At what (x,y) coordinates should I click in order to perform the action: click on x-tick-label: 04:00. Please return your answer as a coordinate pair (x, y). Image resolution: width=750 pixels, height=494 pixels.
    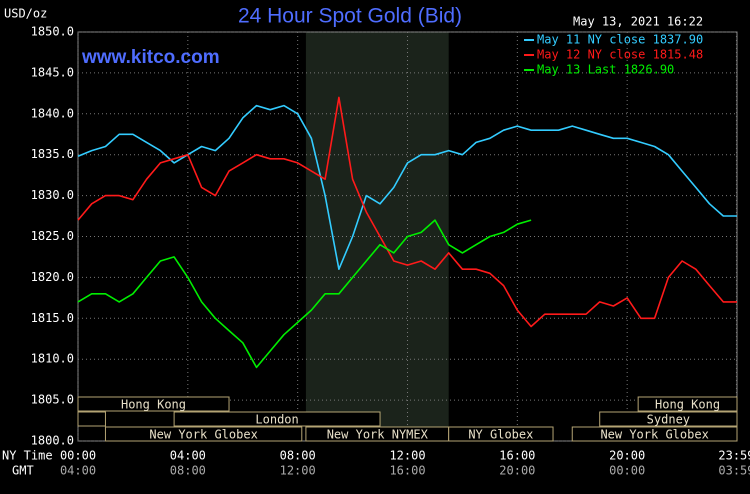
    Looking at the image, I should click on (188, 456).